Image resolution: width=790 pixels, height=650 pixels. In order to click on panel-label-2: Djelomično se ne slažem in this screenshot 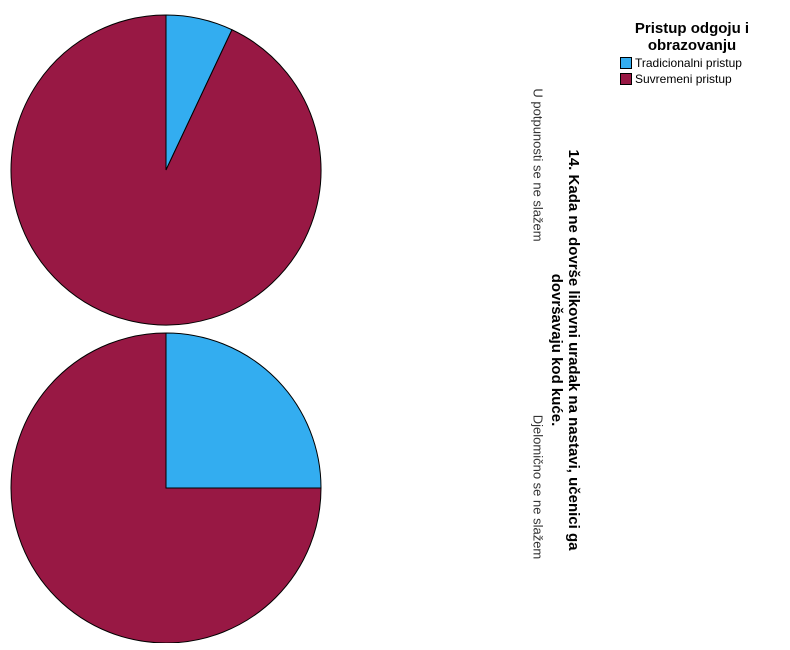, I will do `click(538, 487)`.